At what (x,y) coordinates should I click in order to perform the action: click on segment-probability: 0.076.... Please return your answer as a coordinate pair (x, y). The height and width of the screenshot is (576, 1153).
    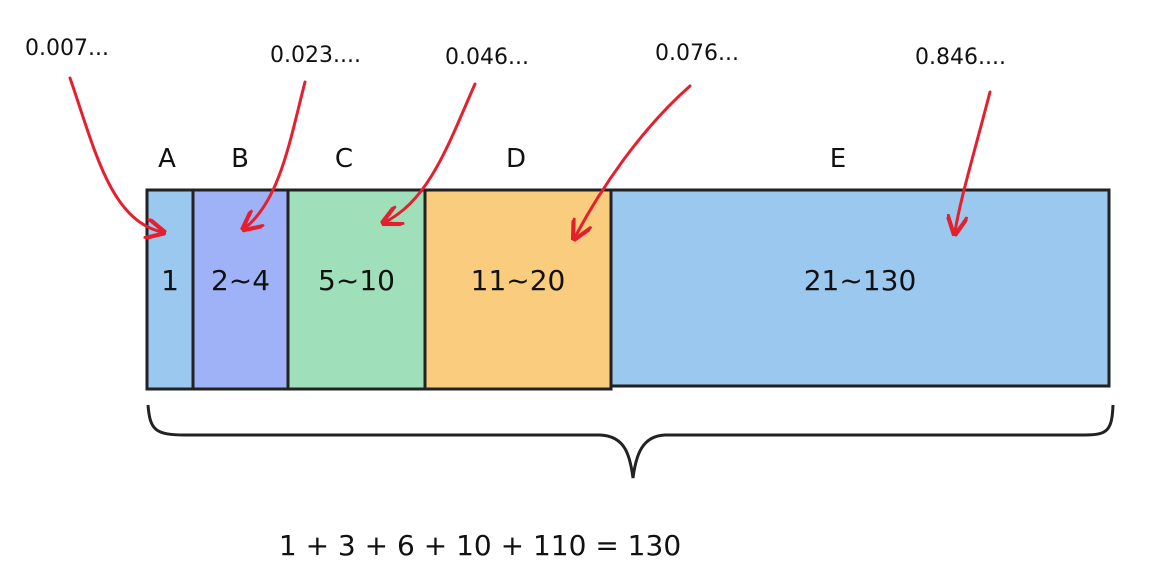
    Looking at the image, I should click on (697, 53).